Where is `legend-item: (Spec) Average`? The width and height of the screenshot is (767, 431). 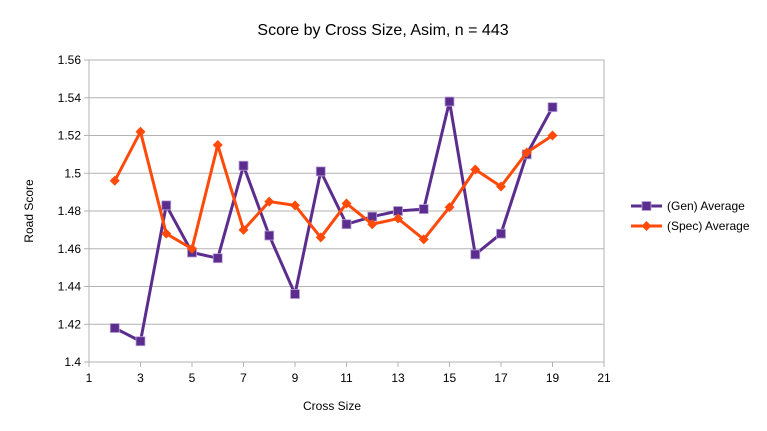
legend-item: (Spec) Average is located at coordinates (690, 226).